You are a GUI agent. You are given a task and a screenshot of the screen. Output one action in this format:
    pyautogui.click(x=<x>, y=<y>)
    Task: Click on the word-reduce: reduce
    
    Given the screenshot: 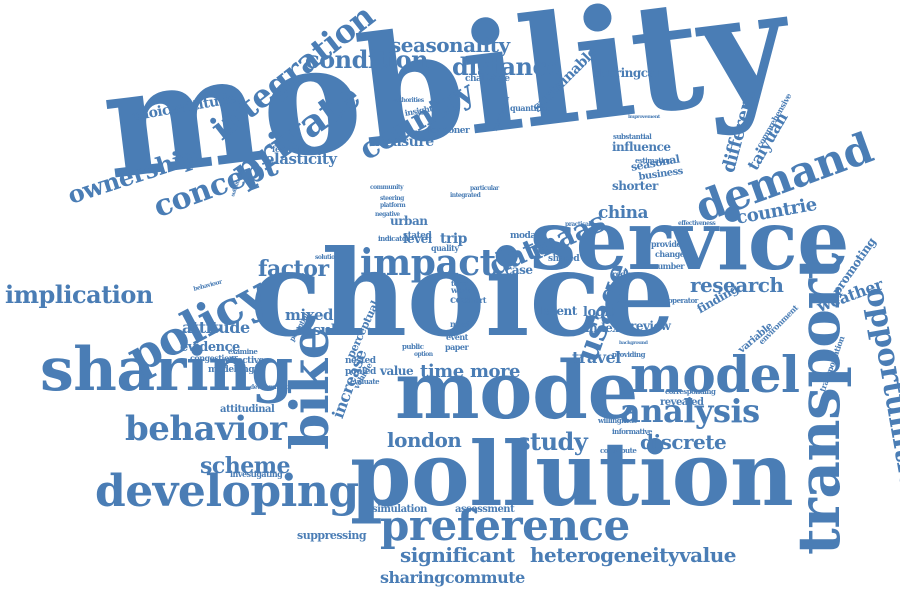 What is the action you would take?
    pyautogui.click(x=626, y=274)
    